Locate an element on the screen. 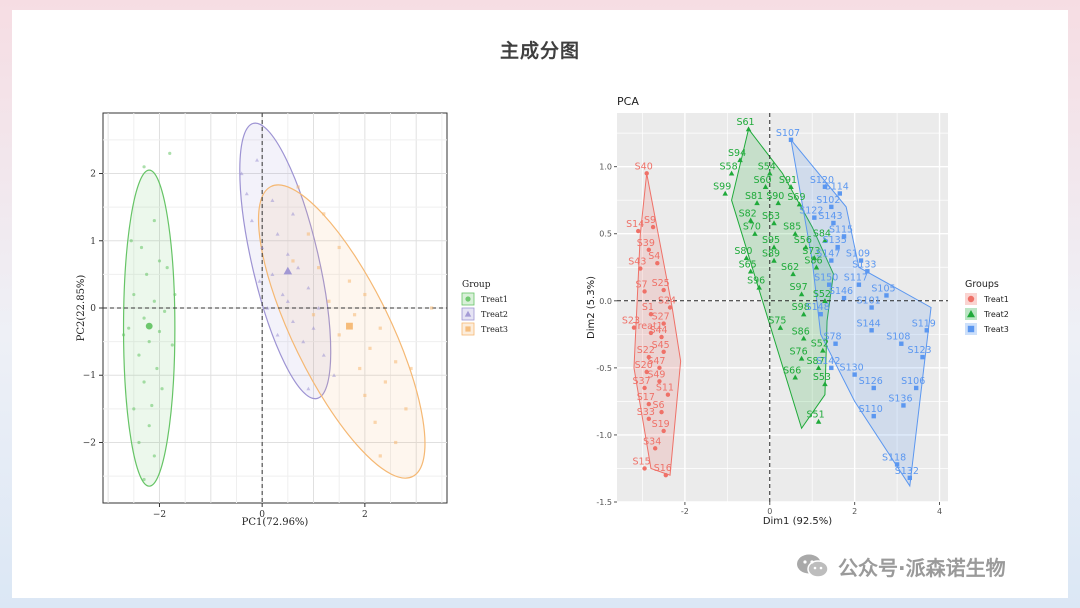 The image size is (1080, 608). point-label: S99 is located at coordinates (722, 186).